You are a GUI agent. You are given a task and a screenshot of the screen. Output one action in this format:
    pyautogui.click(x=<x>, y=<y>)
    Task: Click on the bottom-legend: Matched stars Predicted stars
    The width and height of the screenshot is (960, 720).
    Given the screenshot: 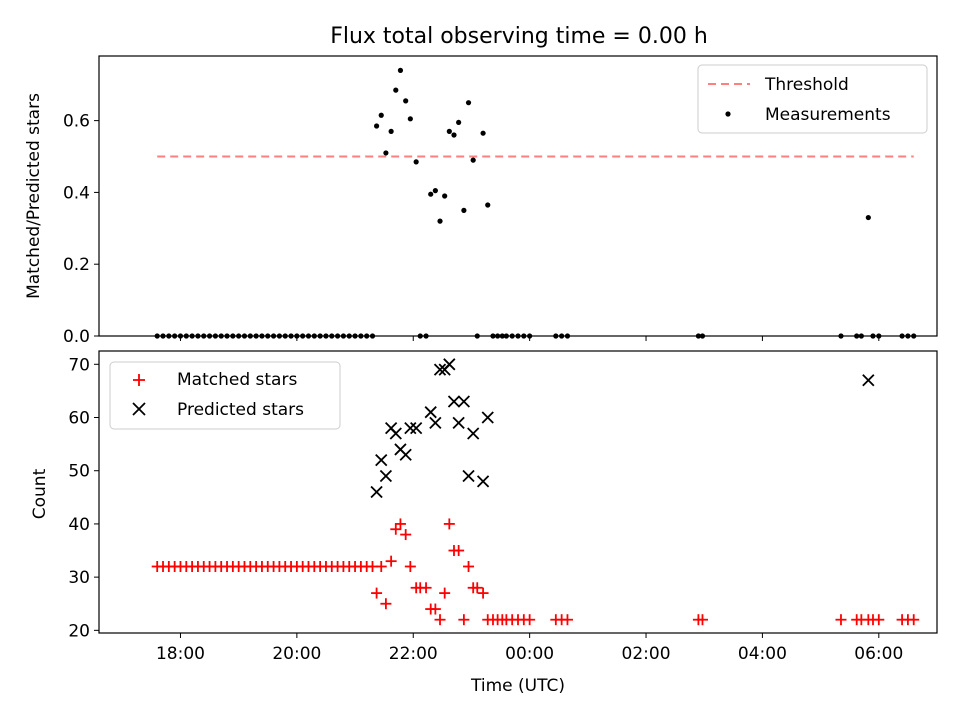 What is the action you would take?
    pyautogui.click(x=225, y=395)
    